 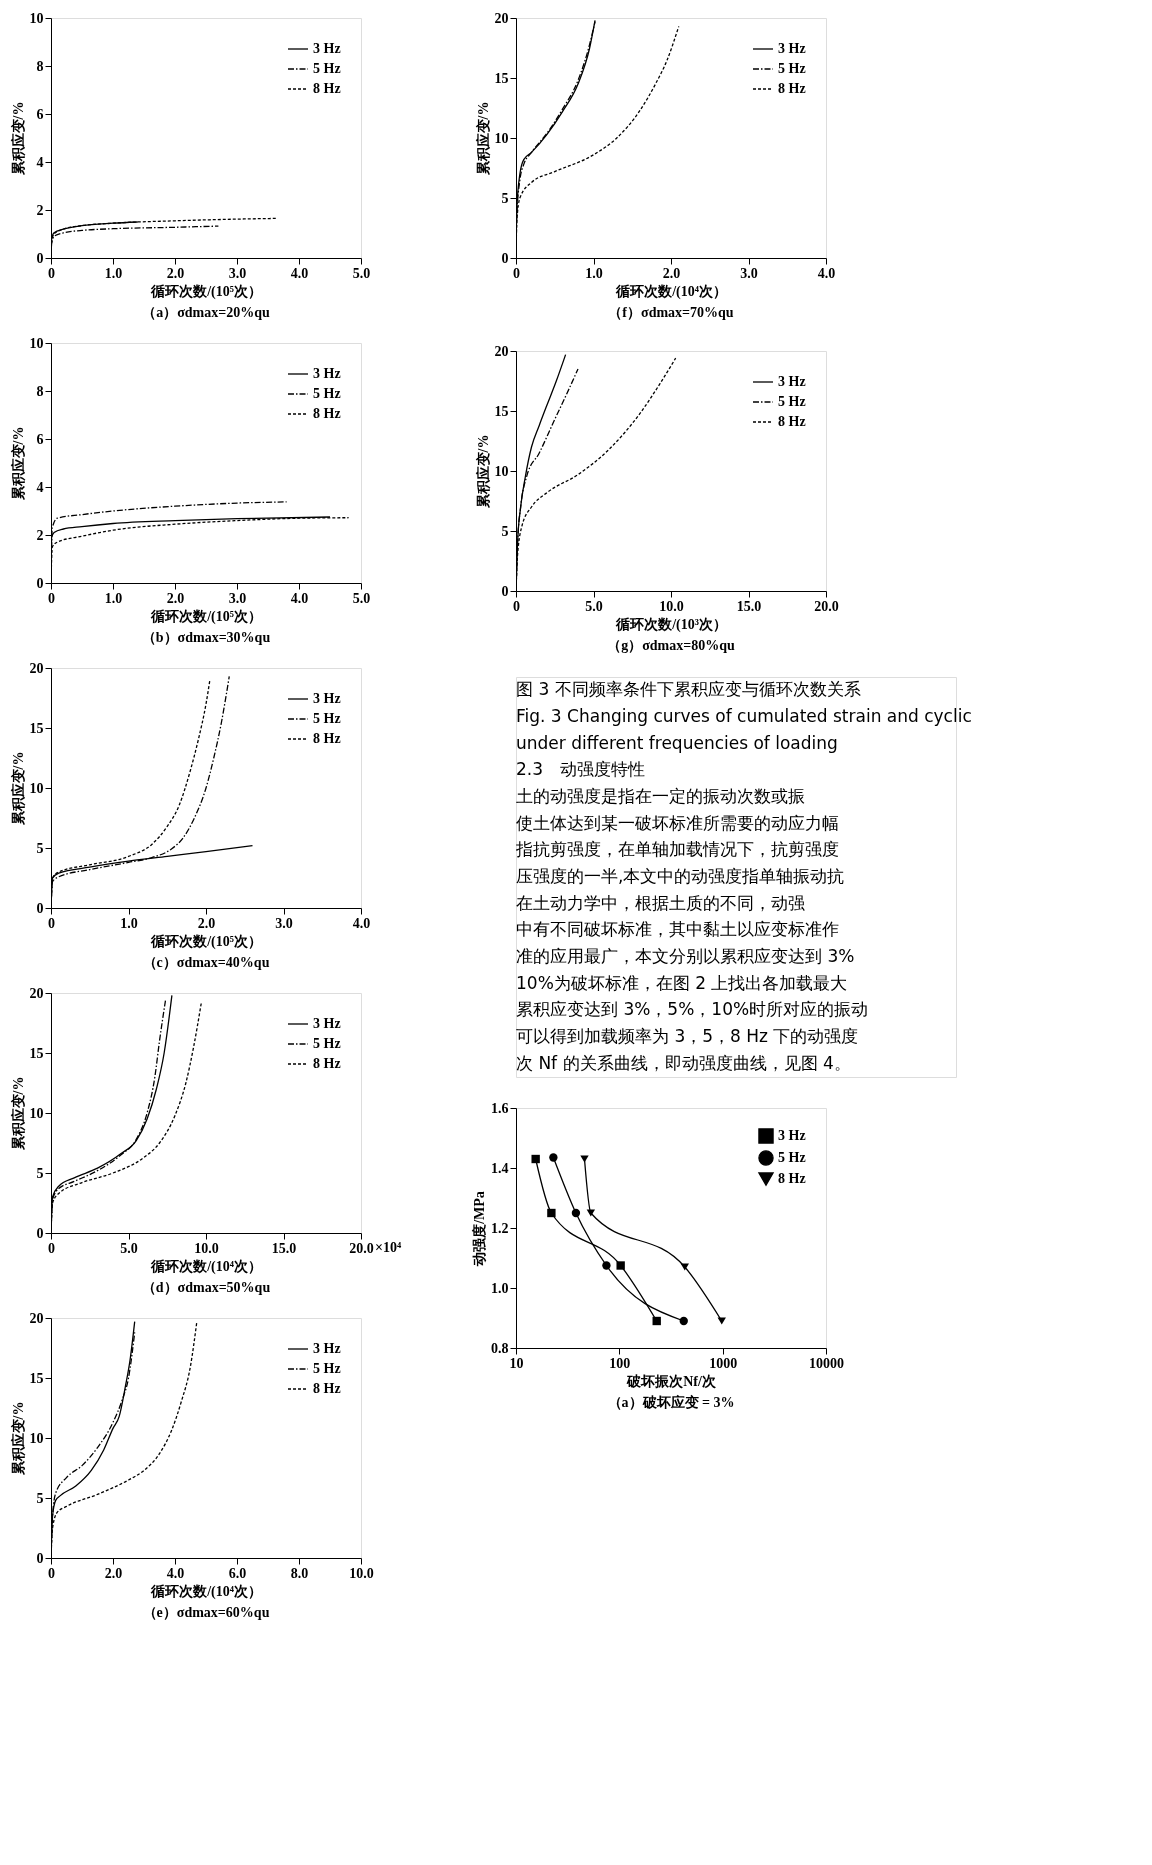 What do you see at coordinates (40, 535) in the screenshot?
I see `y-tick-label: 2` at bounding box center [40, 535].